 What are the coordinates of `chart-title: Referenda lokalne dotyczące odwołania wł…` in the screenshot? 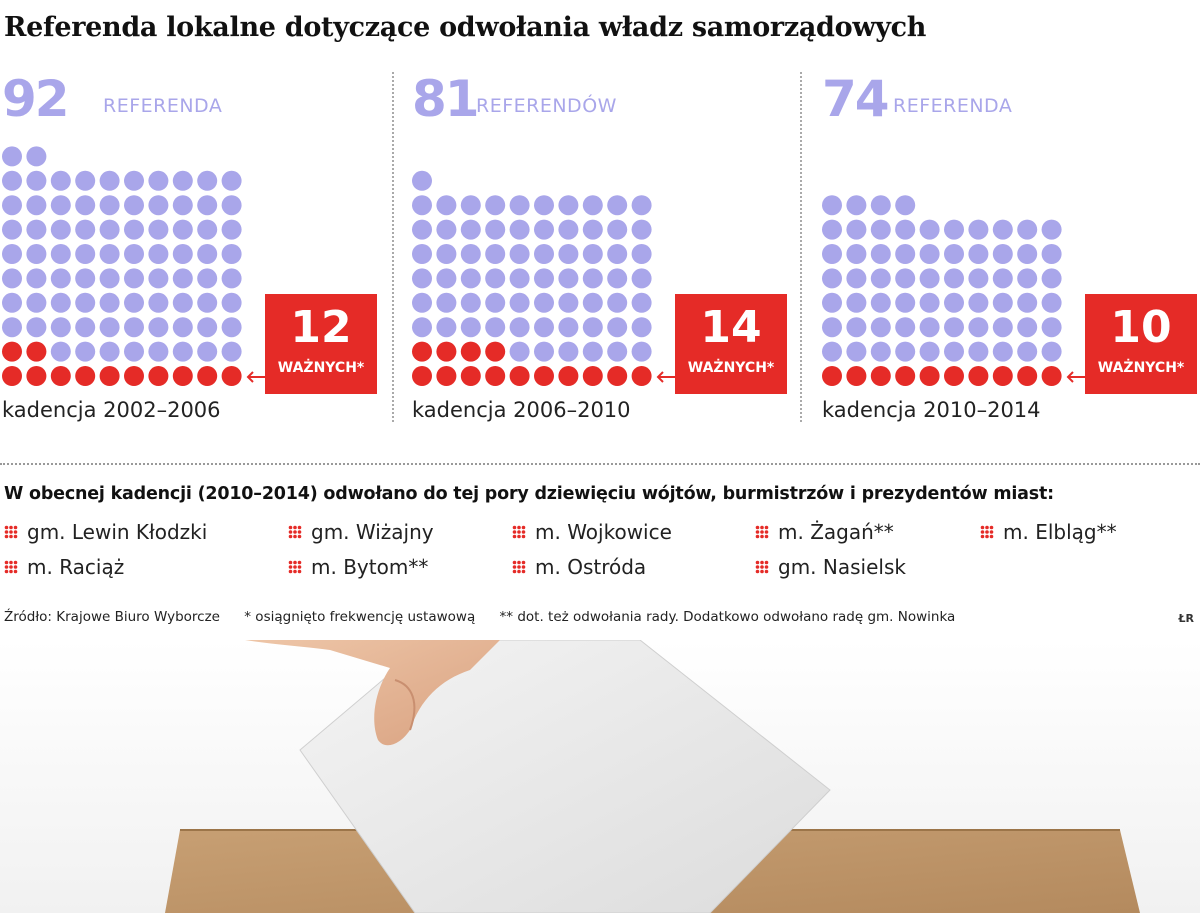 It's located at (465, 27).